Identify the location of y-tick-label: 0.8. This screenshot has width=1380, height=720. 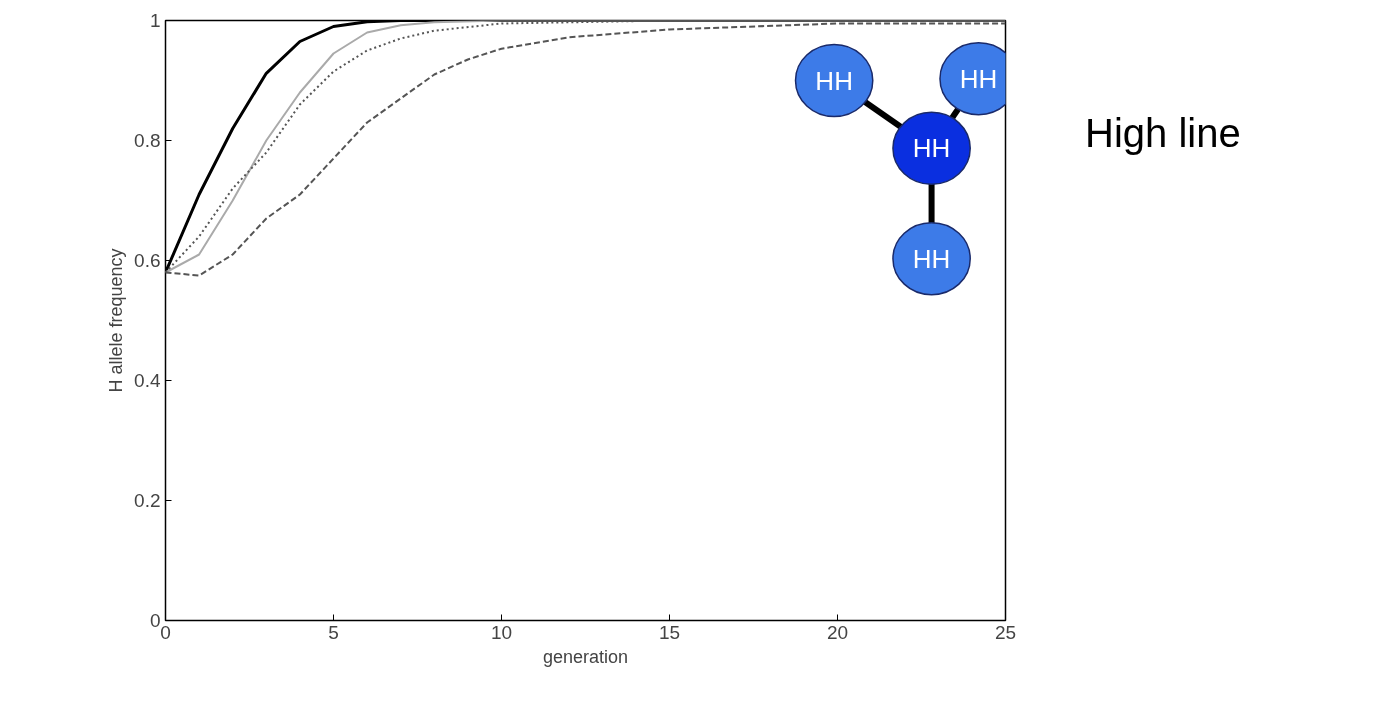
(147, 140).